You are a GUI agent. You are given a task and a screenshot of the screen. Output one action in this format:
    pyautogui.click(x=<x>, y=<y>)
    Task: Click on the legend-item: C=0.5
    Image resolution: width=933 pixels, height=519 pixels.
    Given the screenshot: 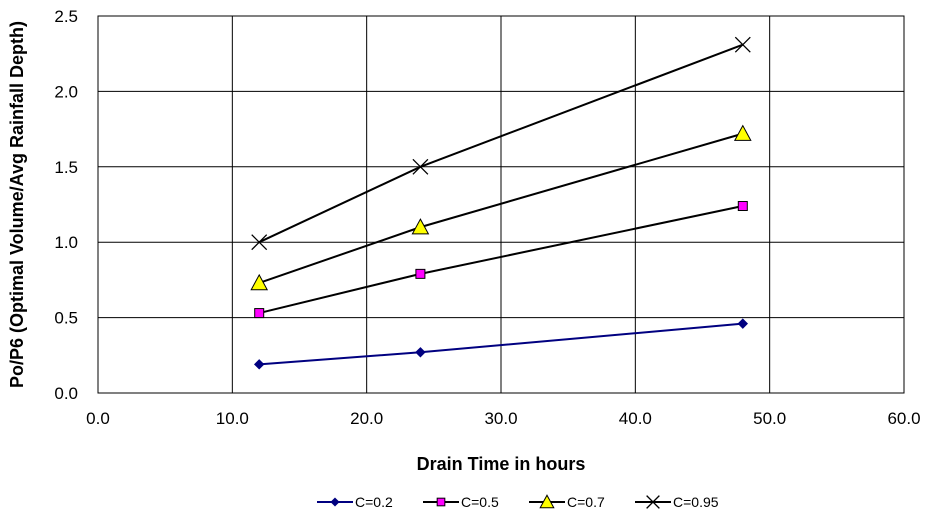 What is the action you would take?
    pyautogui.click(x=461, y=502)
    